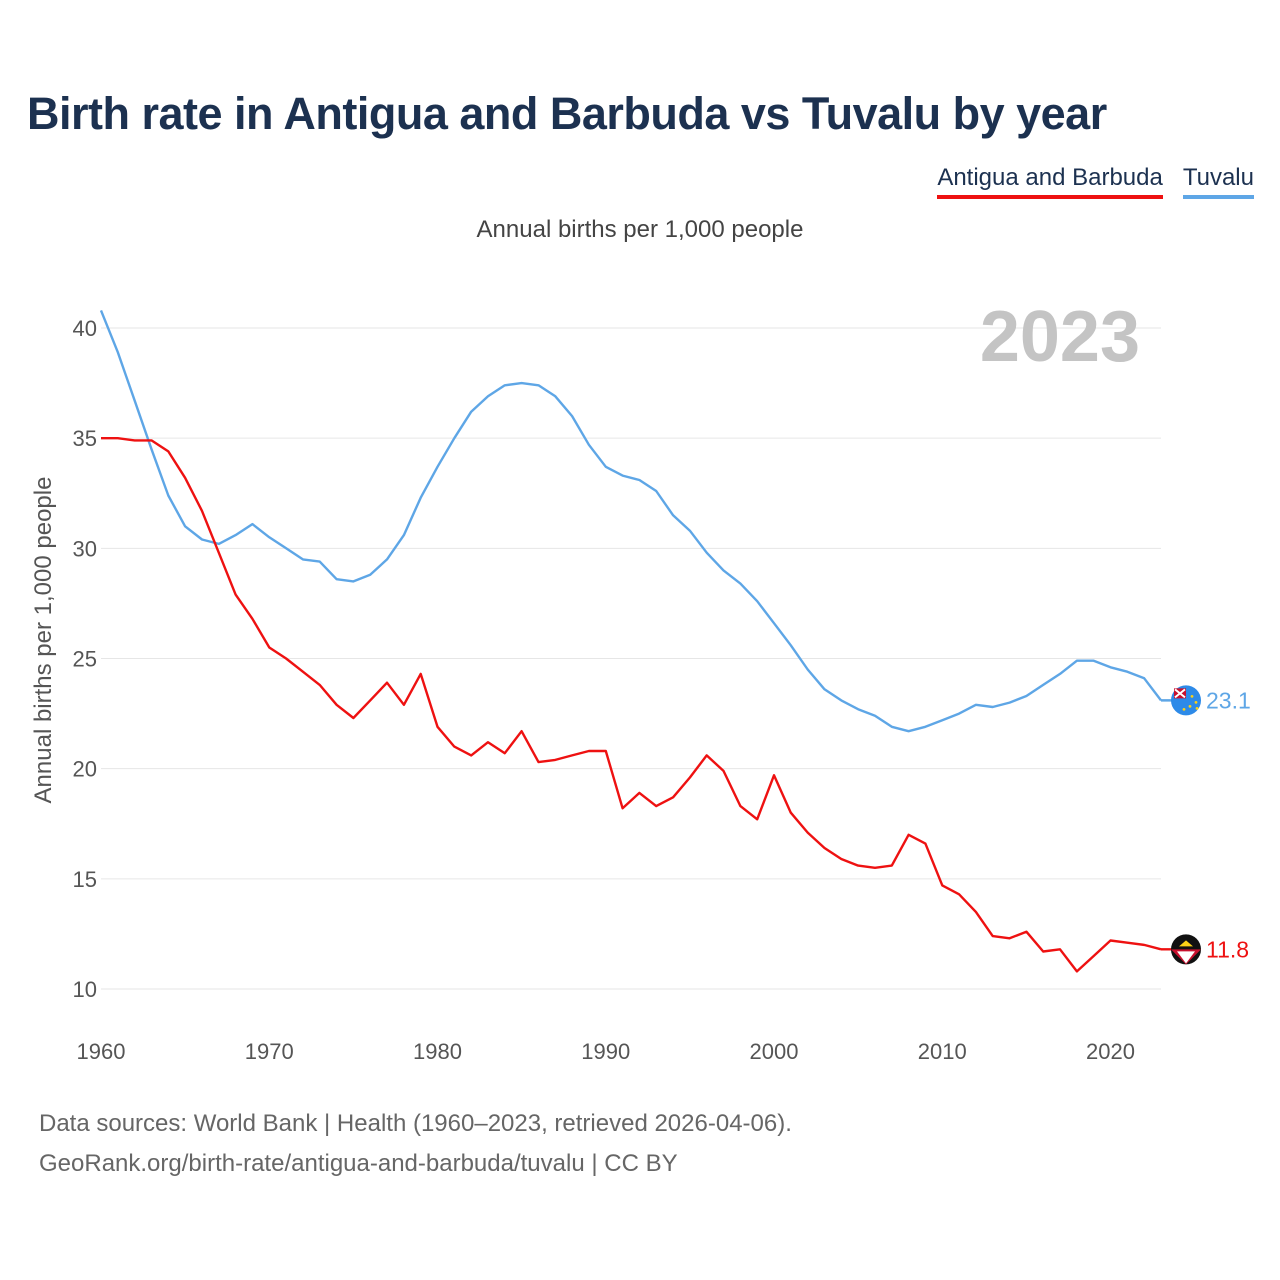  What do you see at coordinates (269, 1051) in the screenshot?
I see `x-tick-label-1970: 1970` at bounding box center [269, 1051].